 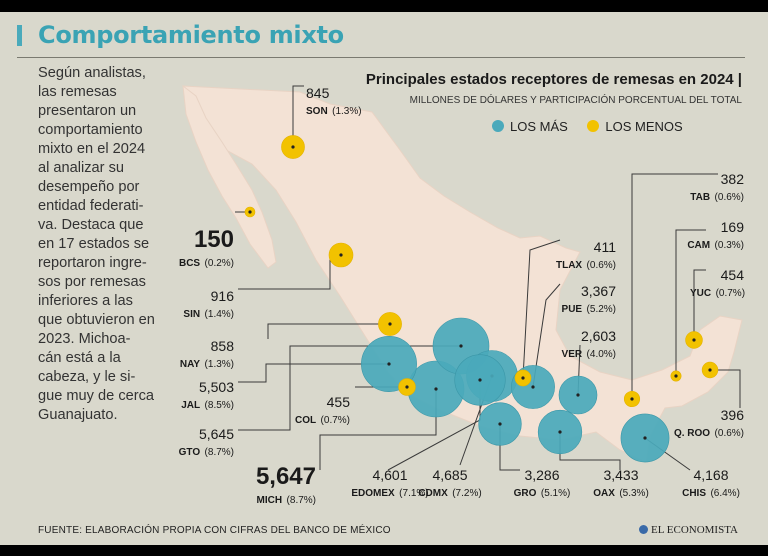 I want to click on value-yuc: 454, so click(x=732, y=275).